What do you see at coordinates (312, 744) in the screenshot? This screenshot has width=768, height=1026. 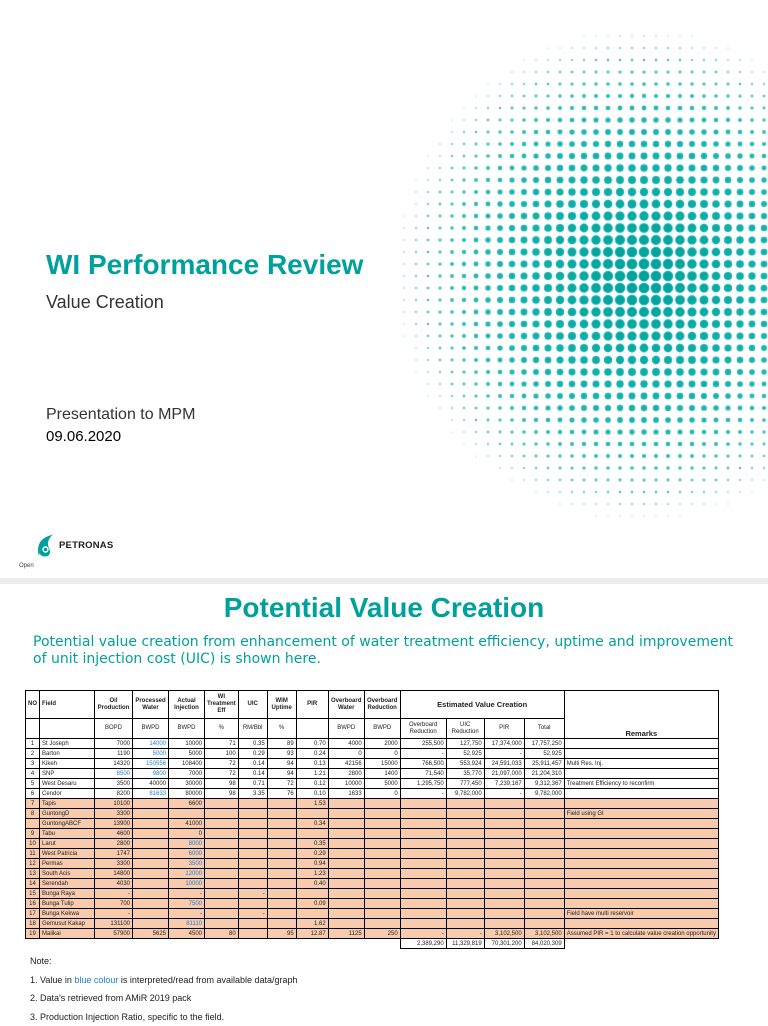 I see `cell-pir: 0.70` at bounding box center [312, 744].